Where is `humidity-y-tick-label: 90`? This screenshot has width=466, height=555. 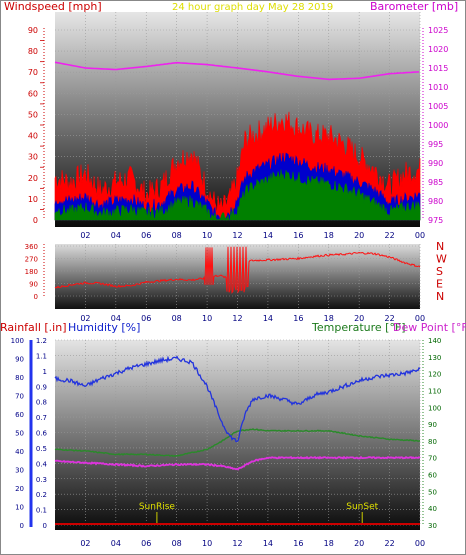
humidity-y-tick-label: 90 is located at coordinates (19, 360).